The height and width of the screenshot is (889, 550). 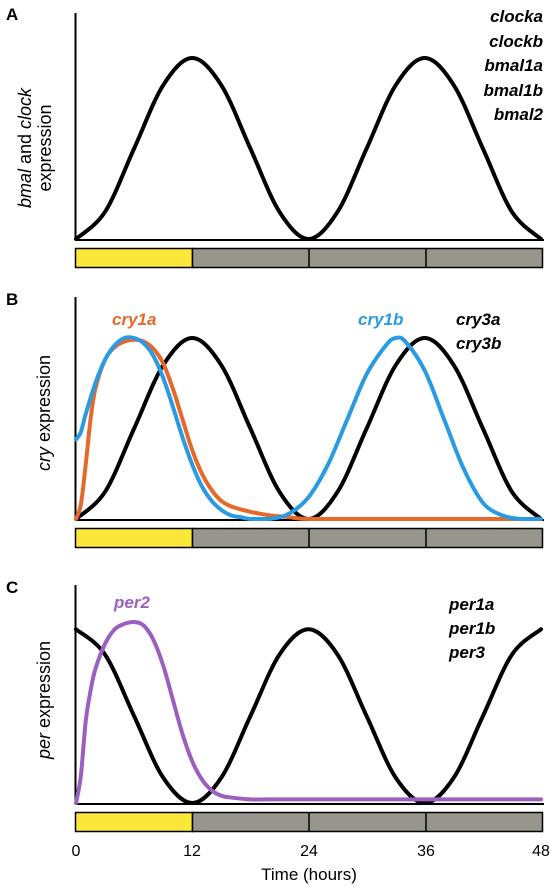 I want to click on panel-a-ylabel-and: and, so click(x=25, y=149).